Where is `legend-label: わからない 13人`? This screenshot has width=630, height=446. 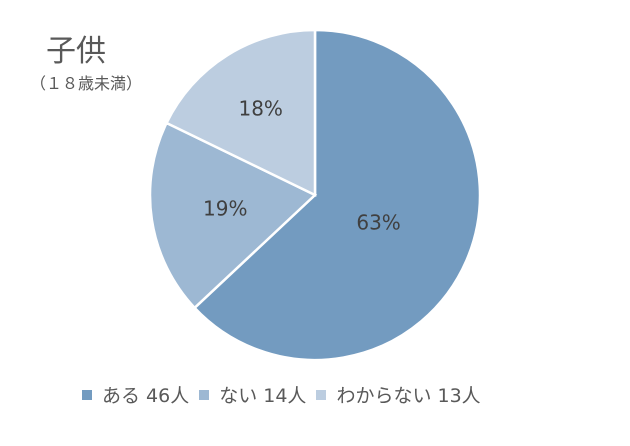
legend-label: わからない 13人 is located at coordinates (408, 396).